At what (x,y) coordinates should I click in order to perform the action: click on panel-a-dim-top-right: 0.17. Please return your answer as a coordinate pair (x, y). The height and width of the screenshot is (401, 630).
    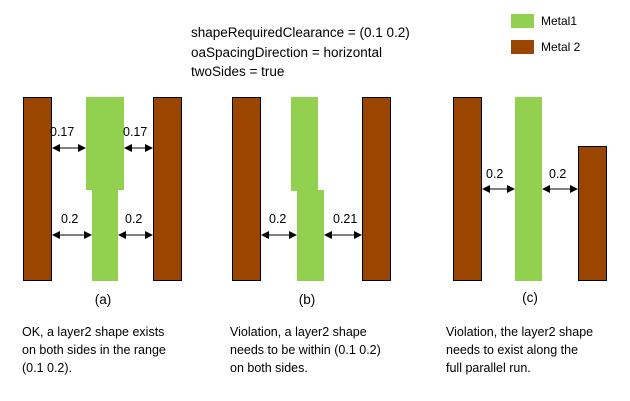
    Looking at the image, I should click on (135, 132).